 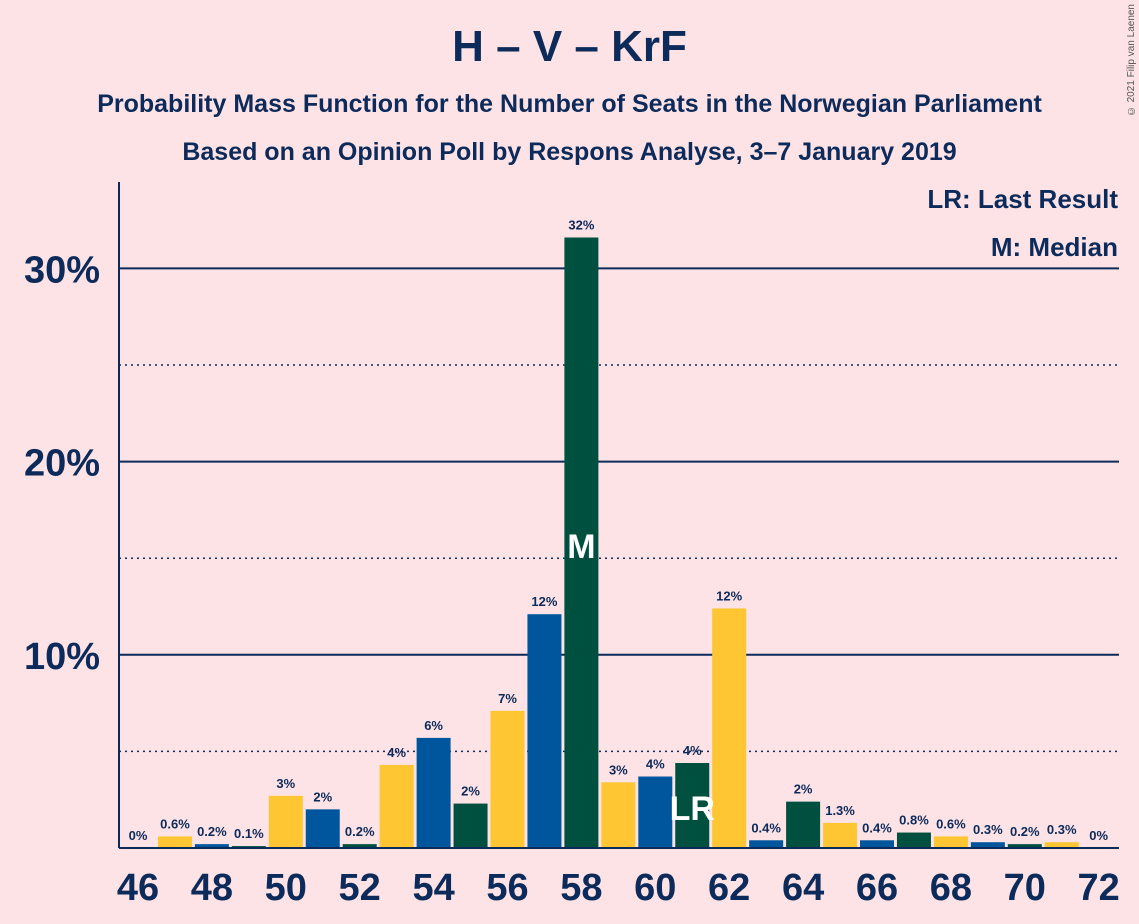 I want to click on x-tick-label: 66, so click(x=877, y=888).